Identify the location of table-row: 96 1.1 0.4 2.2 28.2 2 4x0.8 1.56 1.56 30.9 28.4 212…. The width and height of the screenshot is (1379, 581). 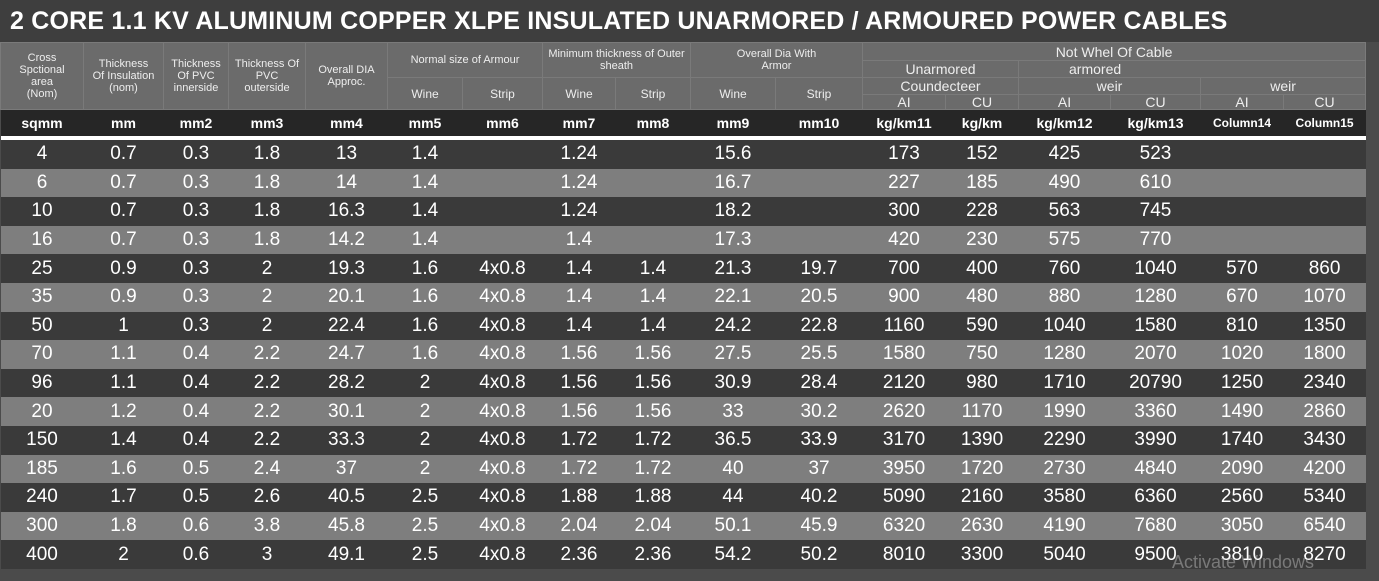
(683, 383).